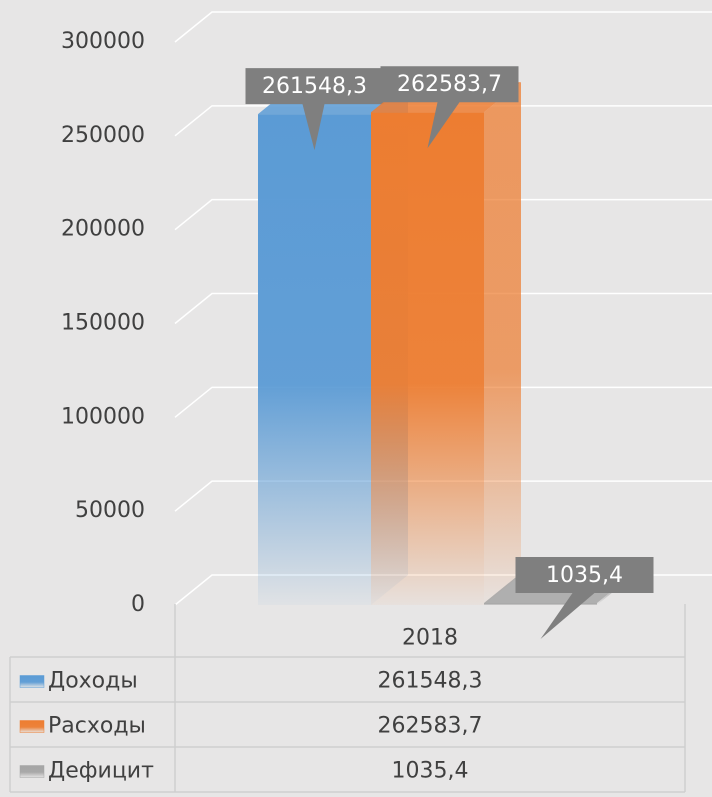  Describe the element at coordinates (103, 41) in the screenshot. I see `y-tick-label: 300000` at that location.